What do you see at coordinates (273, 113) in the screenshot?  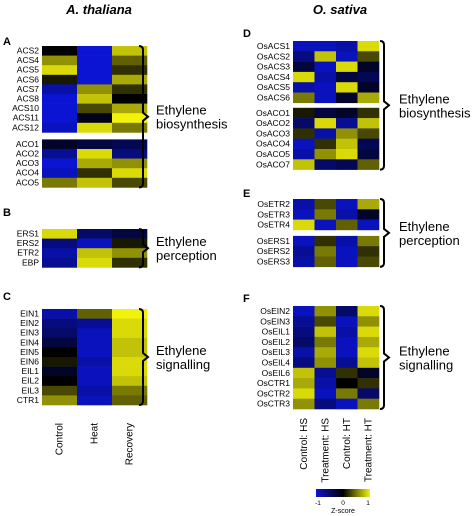 I see `gene-label: OsACO1` at bounding box center [273, 113].